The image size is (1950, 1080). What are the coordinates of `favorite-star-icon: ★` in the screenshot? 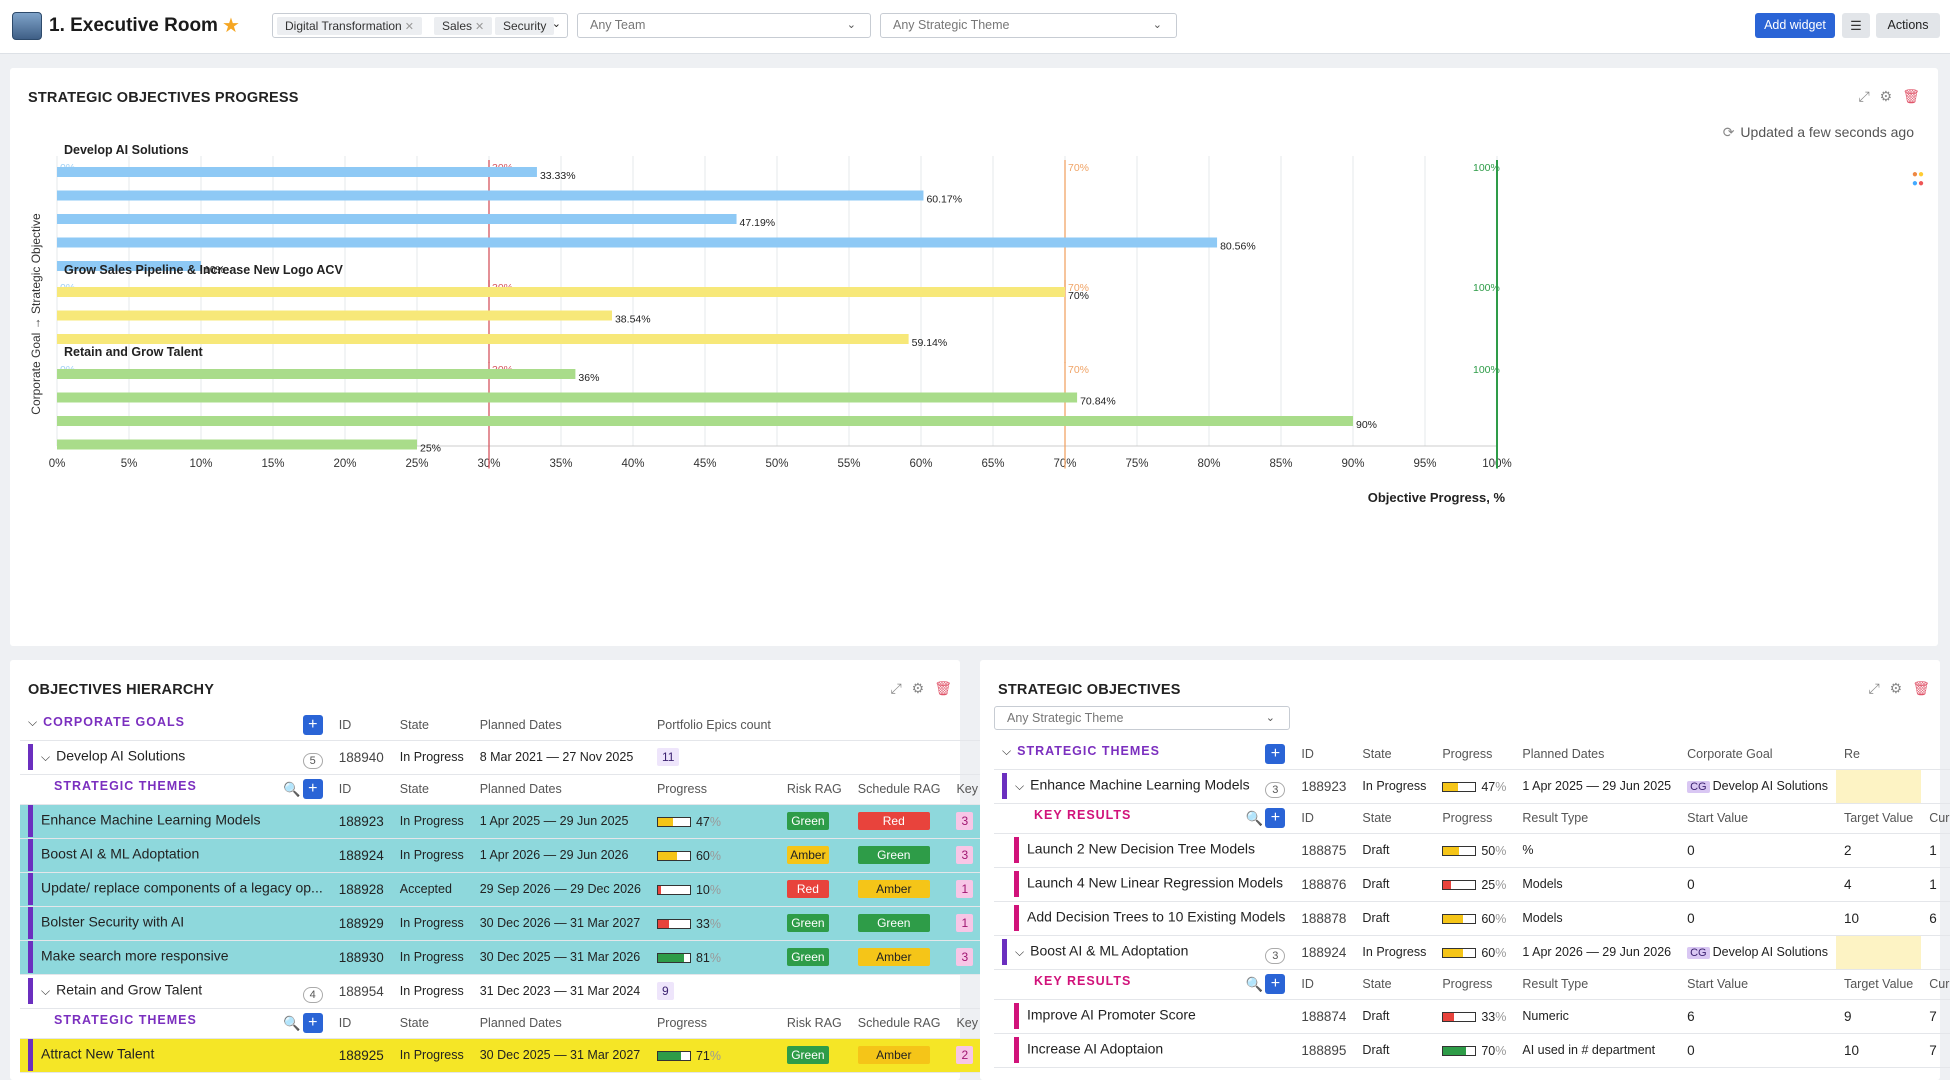 It's located at (231, 26).